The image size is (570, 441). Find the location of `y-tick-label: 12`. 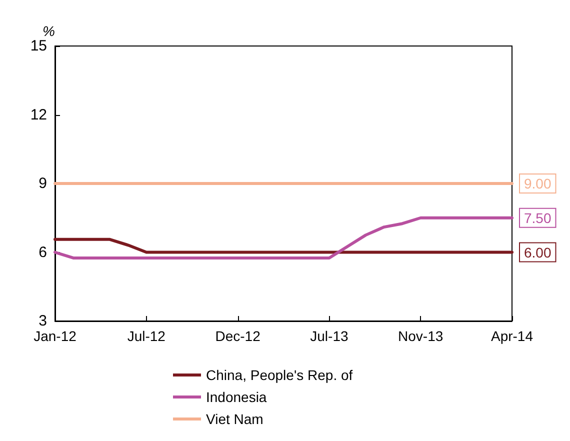

y-tick-label: 12 is located at coordinates (38, 115).